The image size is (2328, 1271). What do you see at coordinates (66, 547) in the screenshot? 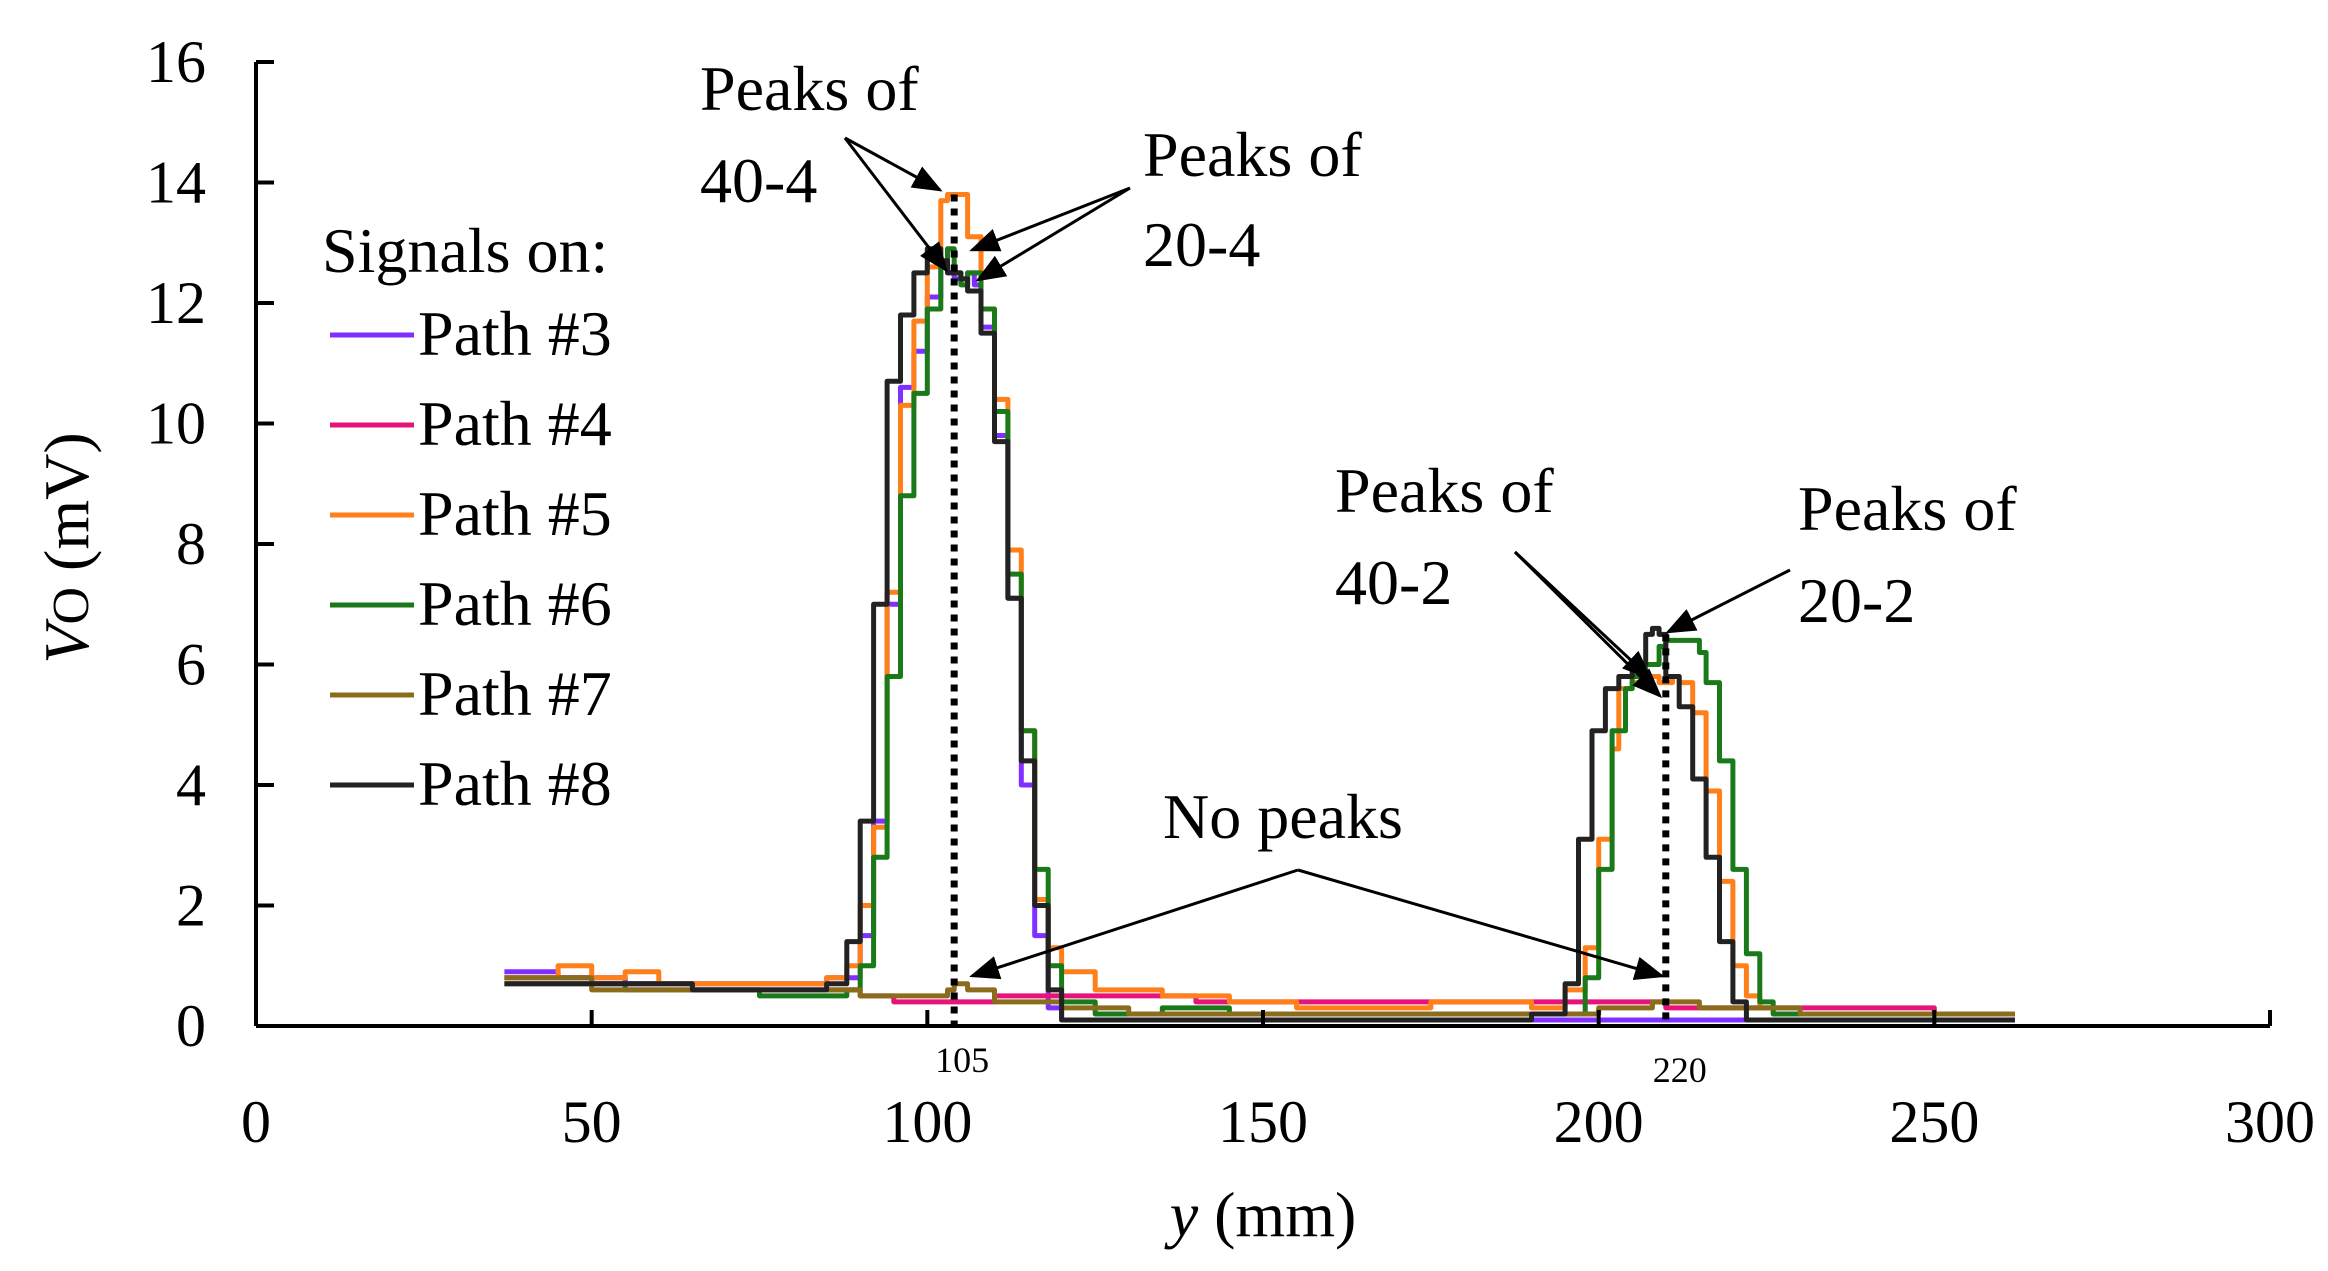
I see `y-axis-title: VO (mV)` at bounding box center [66, 547].